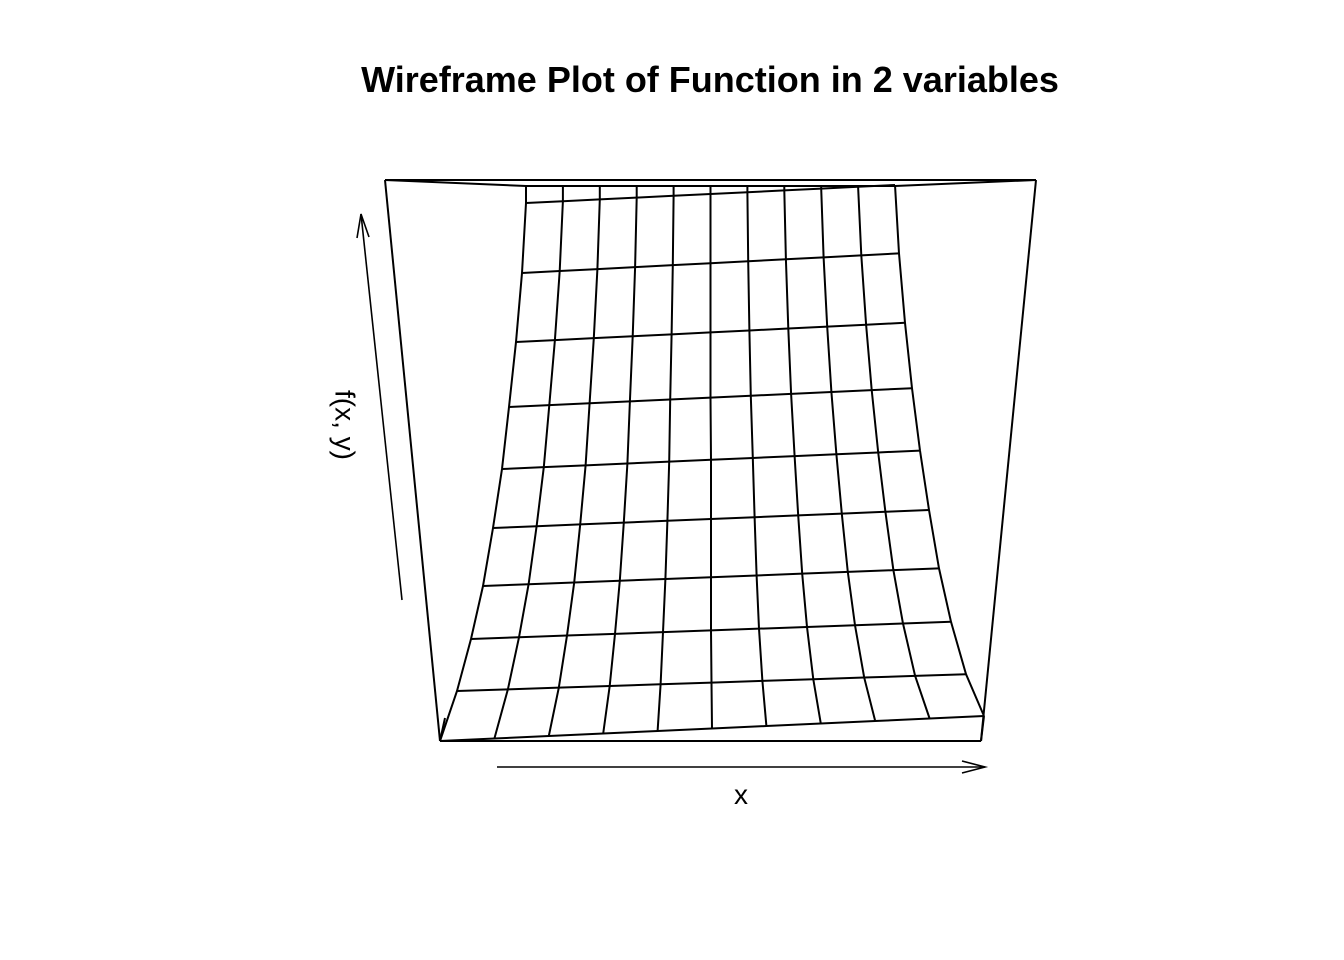 The image size is (1344, 960). What do you see at coordinates (743, 767) in the screenshot?
I see `x-axis-arrow` at bounding box center [743, 767].